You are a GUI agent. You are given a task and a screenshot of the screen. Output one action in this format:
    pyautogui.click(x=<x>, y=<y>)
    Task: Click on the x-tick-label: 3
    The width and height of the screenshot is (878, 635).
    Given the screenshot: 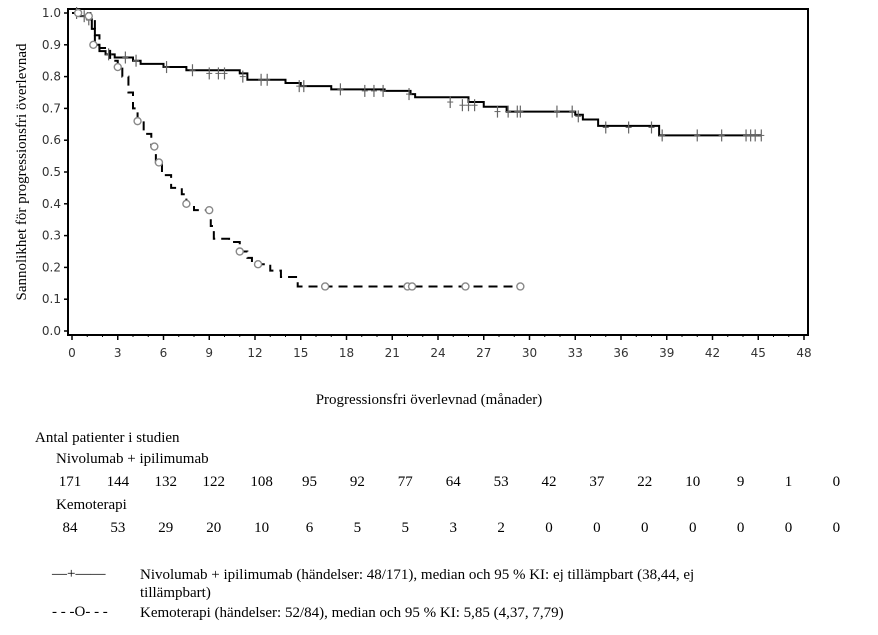 What is the action you would take?
    pyautogui.click(x=118, y=353)
    